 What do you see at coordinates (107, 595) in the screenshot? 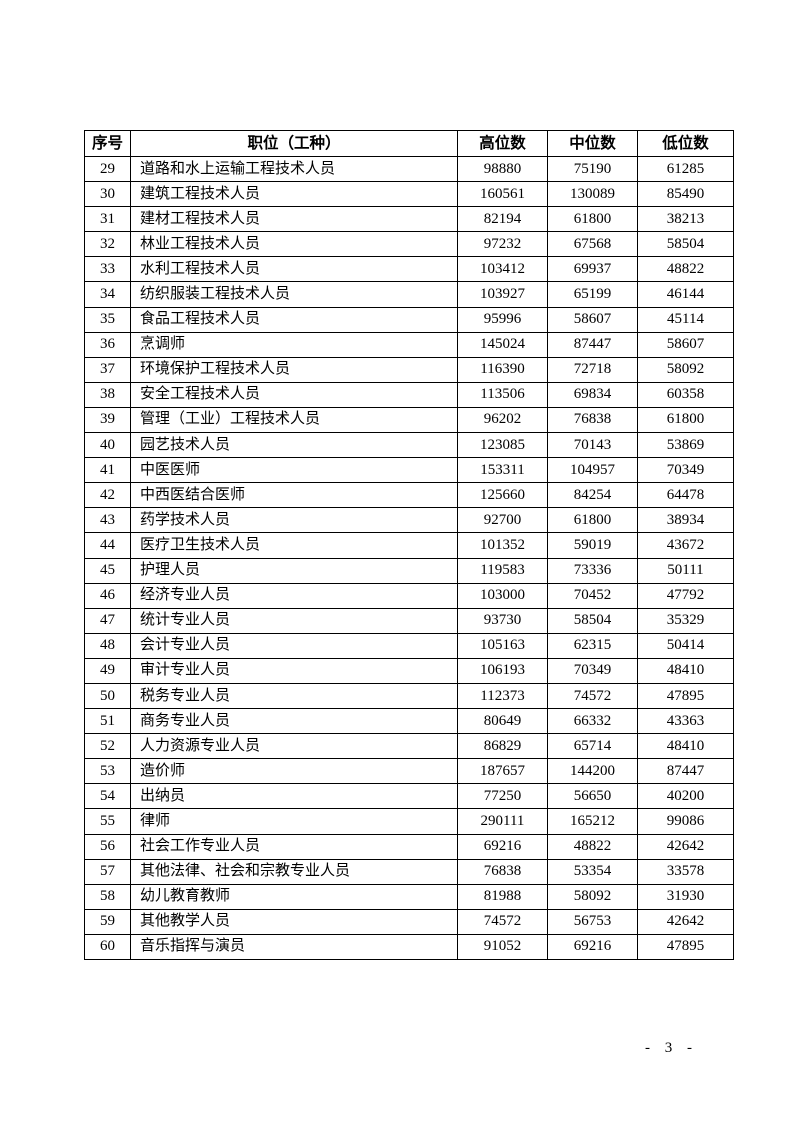
I see `cell-no: 46` at bounding box center [107, 595].